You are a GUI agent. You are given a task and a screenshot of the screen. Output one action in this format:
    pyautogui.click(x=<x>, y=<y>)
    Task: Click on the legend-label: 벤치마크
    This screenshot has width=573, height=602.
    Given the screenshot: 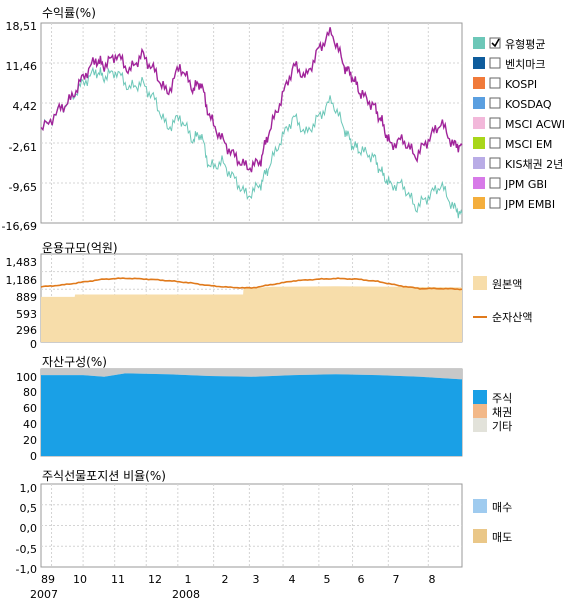 What is the action you would take?
    pyautogui.click(x=525, y=64)
    